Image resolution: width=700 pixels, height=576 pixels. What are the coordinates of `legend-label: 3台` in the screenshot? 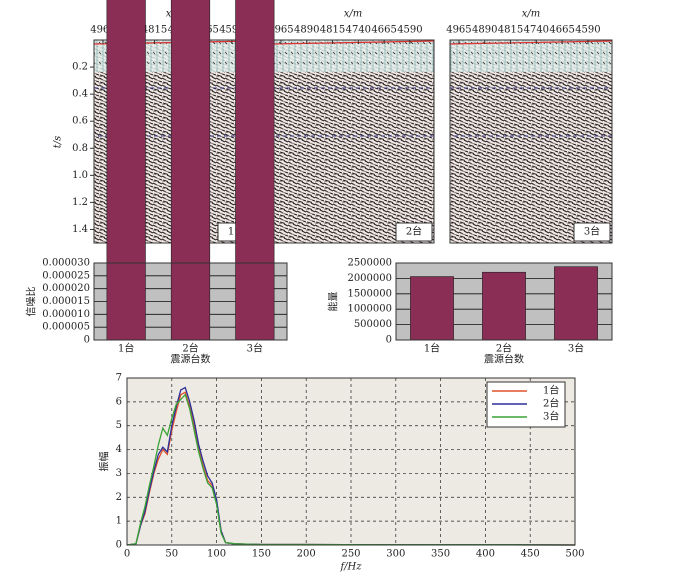 It's located at (551, 416).